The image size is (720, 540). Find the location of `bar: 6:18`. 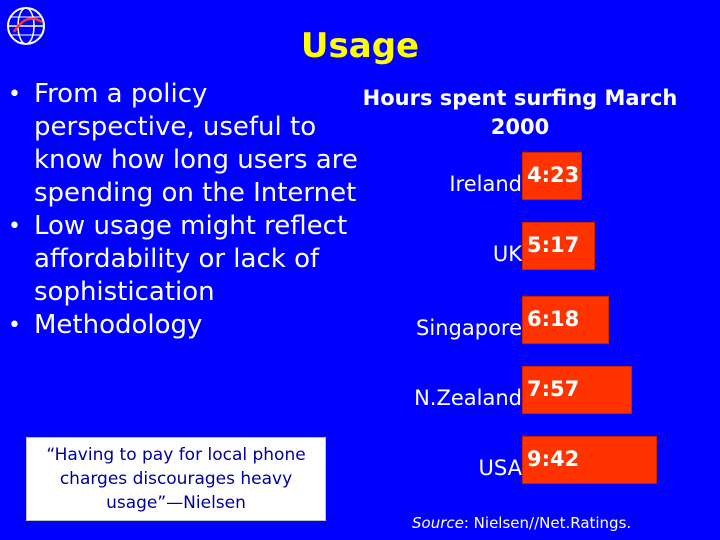

bar: 6:18 is located at coordinates (565, 320).